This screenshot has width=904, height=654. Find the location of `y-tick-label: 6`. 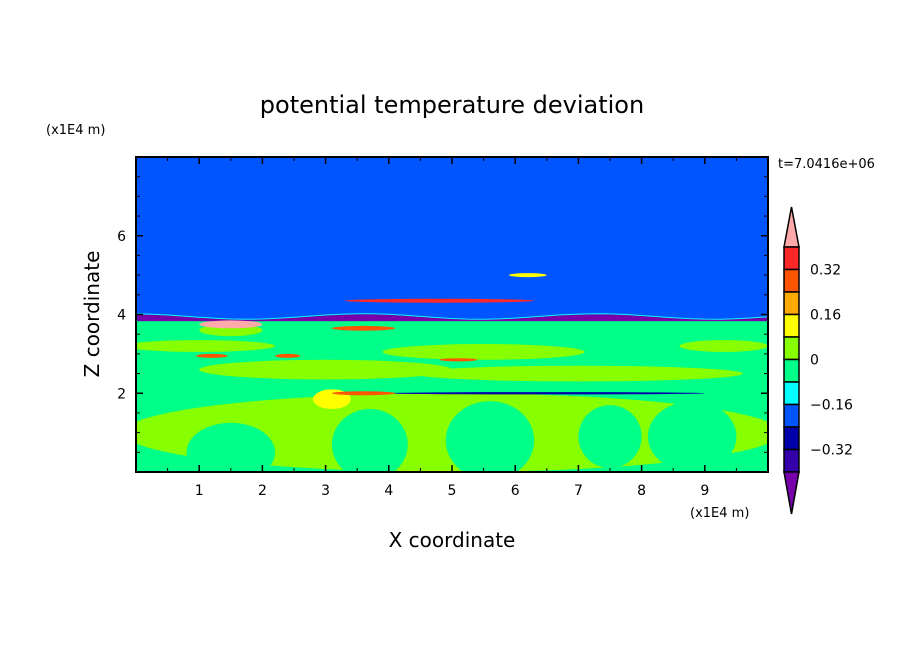

y-tick-label: 6 is located at coordinates (121, 237).